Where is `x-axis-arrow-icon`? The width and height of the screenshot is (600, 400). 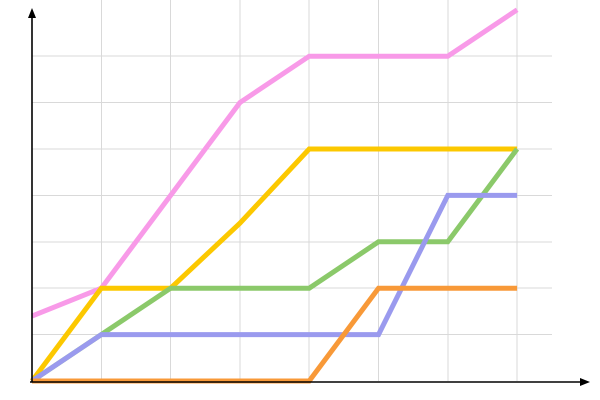
x-axis-arrow-icon is located at coordinates (585, 382).